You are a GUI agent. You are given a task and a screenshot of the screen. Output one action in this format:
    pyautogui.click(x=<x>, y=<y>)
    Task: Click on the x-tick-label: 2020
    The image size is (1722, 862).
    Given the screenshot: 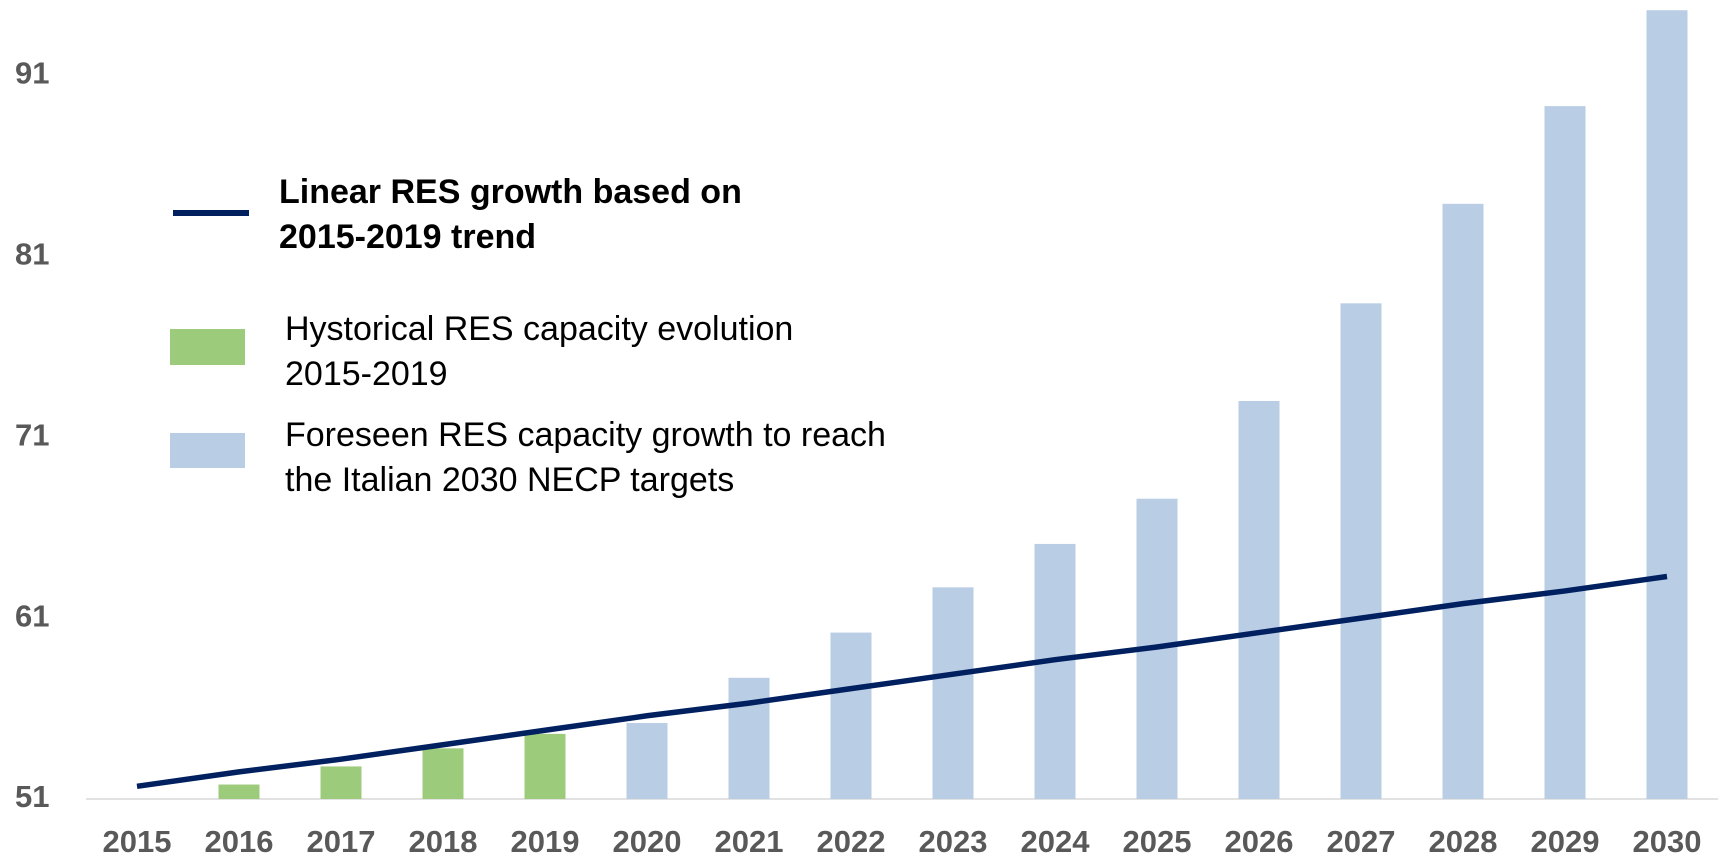 What is the action you would take?
    pyautogui.click(x=647, y=841)
    